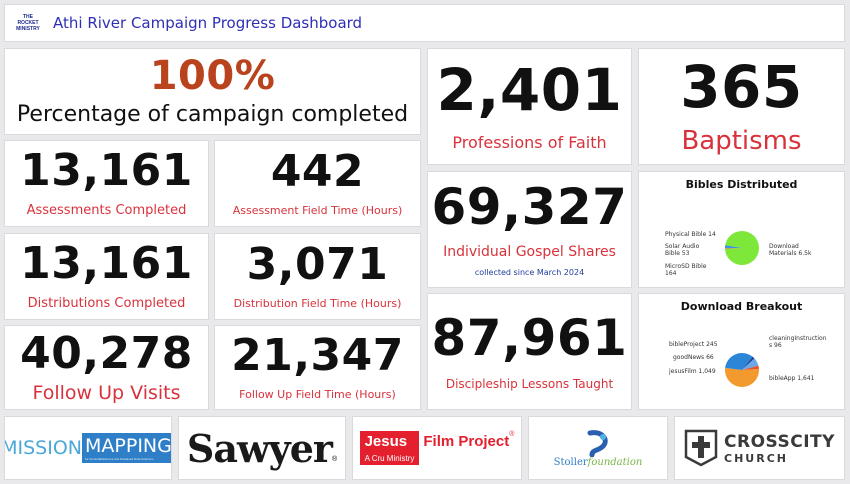 The image size is (850, 484). What do you see at coordinates (212, 114) in the screenshot?
I see `campaign-label: Percentage of campaign completed` at bounding box center [212, 114].